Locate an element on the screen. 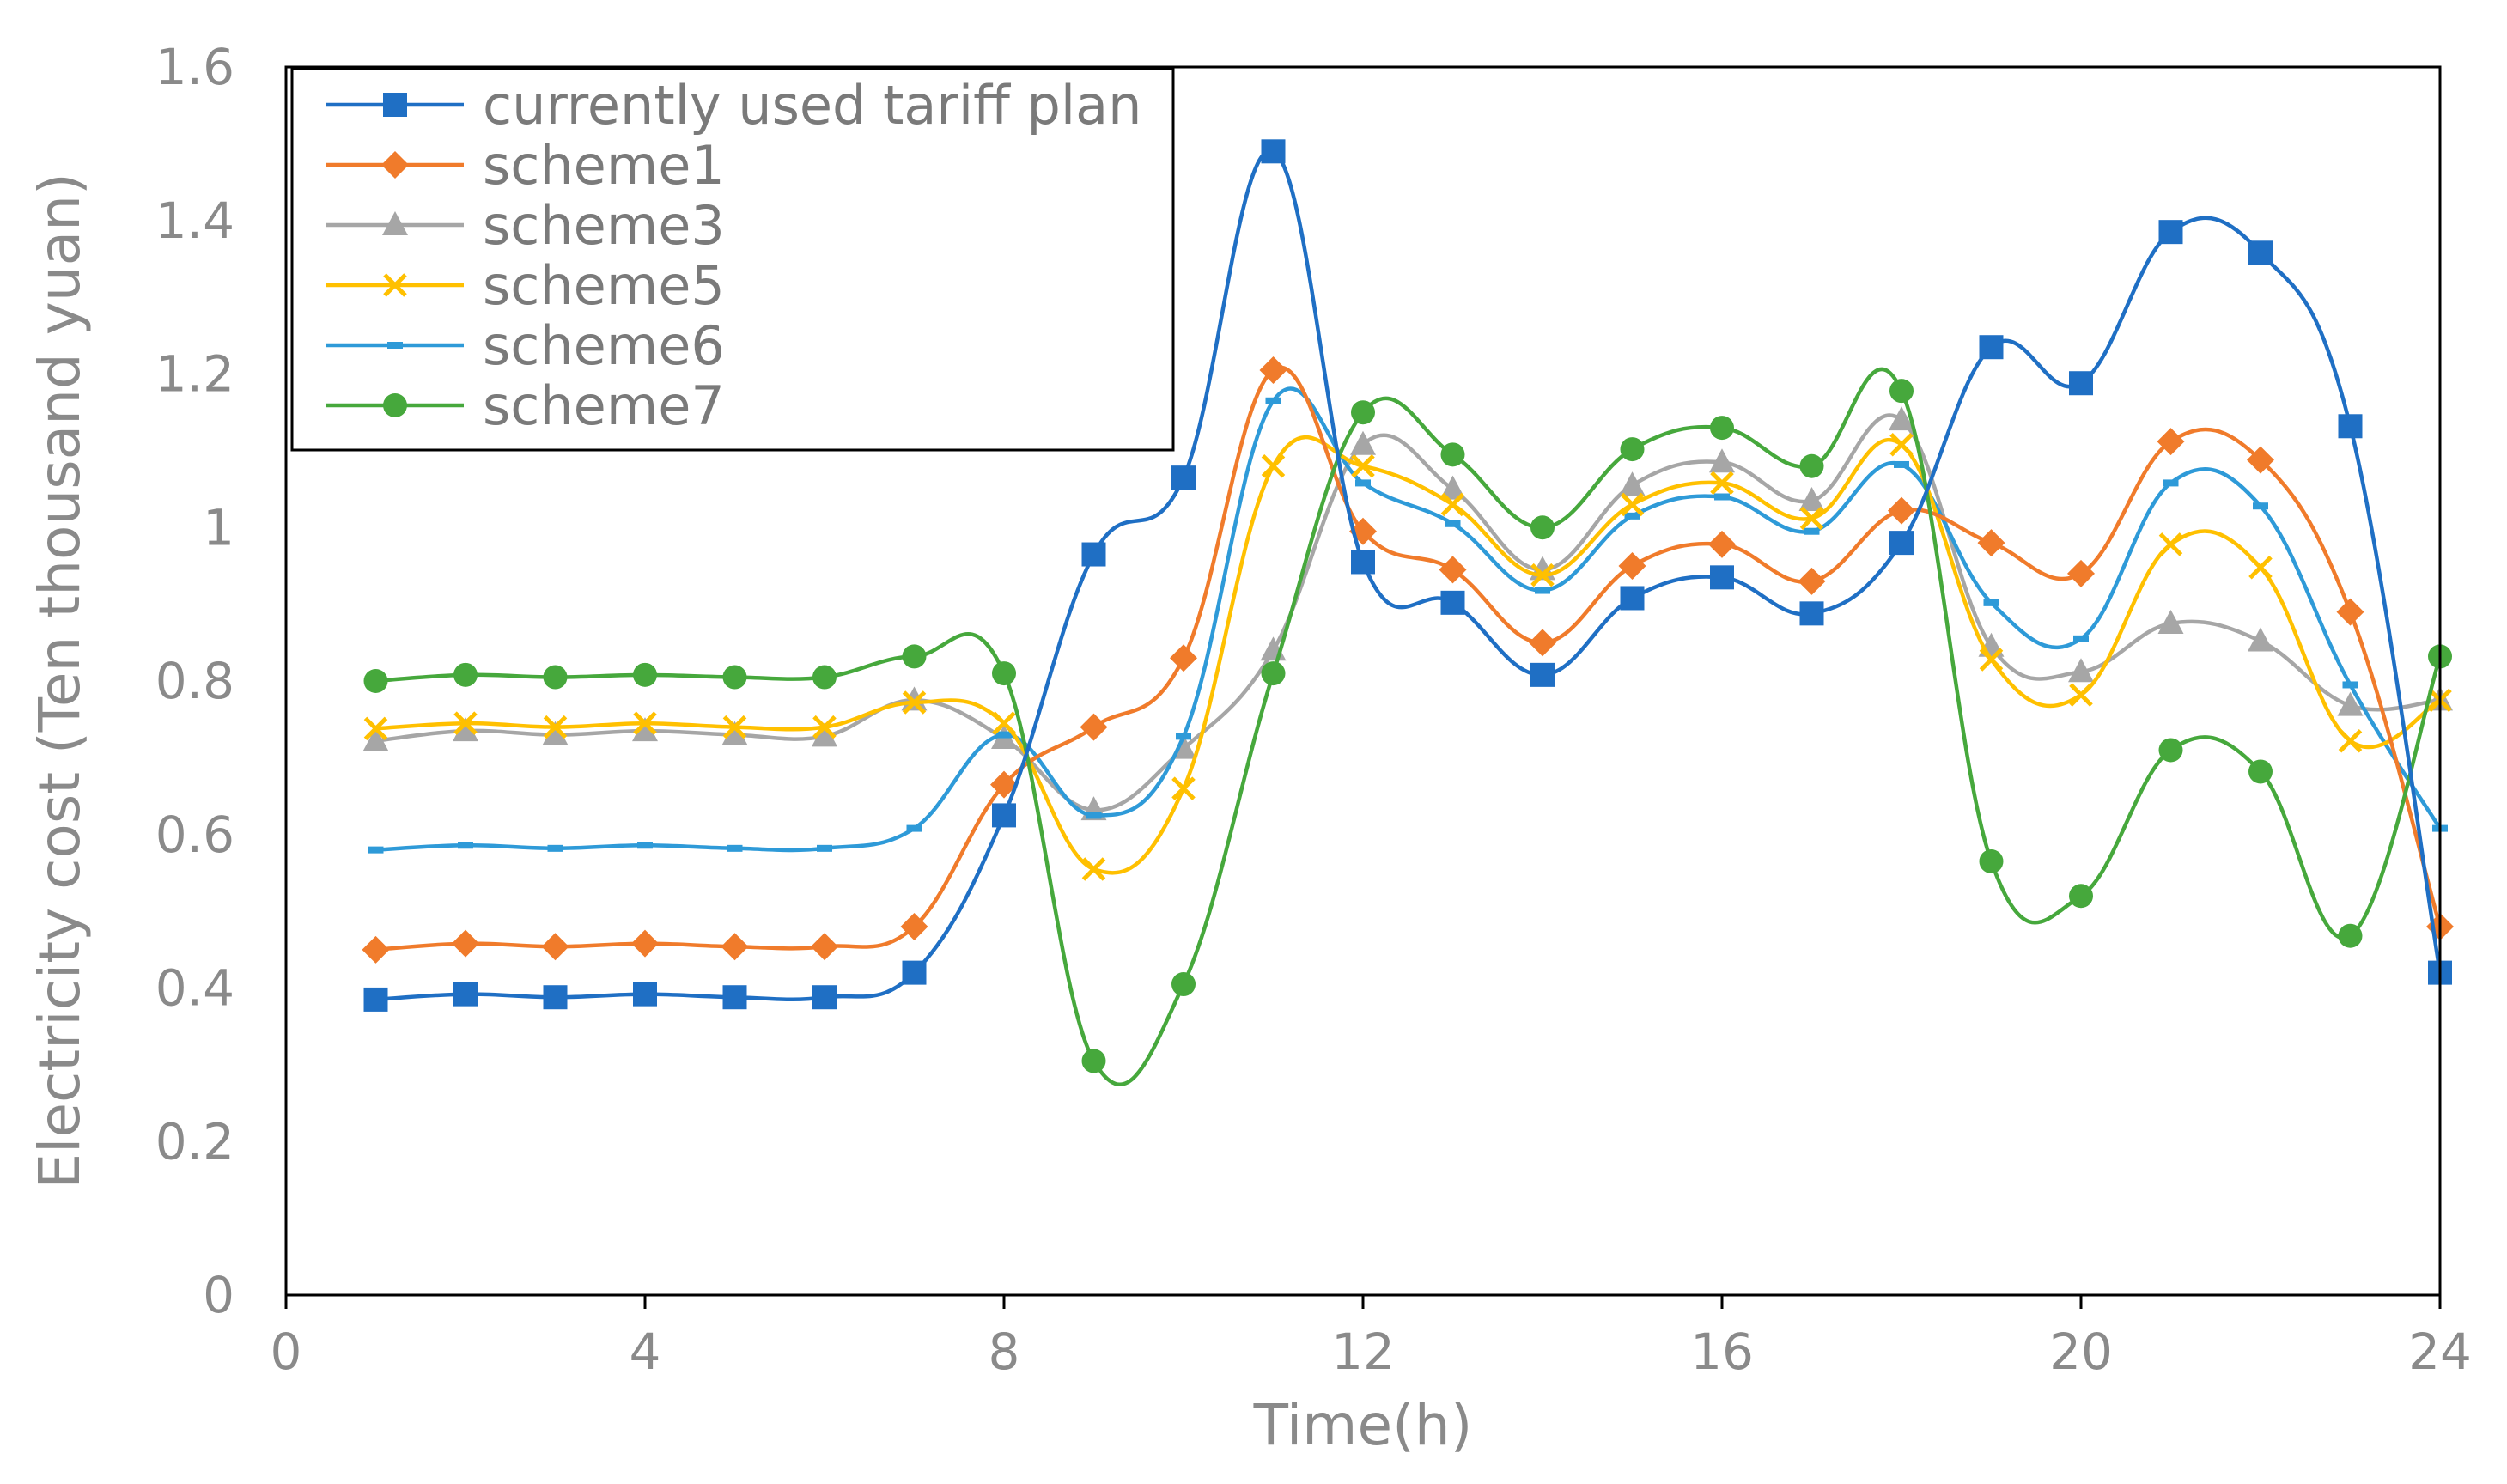 The height and width of the screenshot is (1484, 2507). x-tick-label: 0 is located at coordinates (286, 1352).